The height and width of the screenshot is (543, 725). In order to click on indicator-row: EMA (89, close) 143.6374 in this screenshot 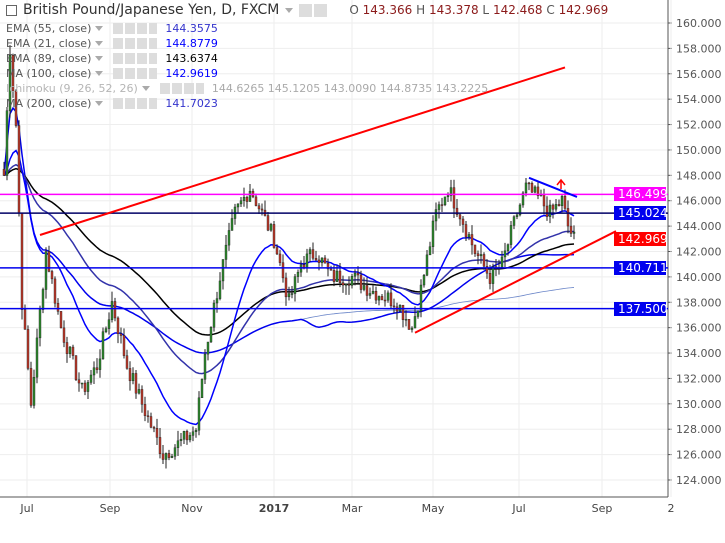, I will do `click(307, 58)`.